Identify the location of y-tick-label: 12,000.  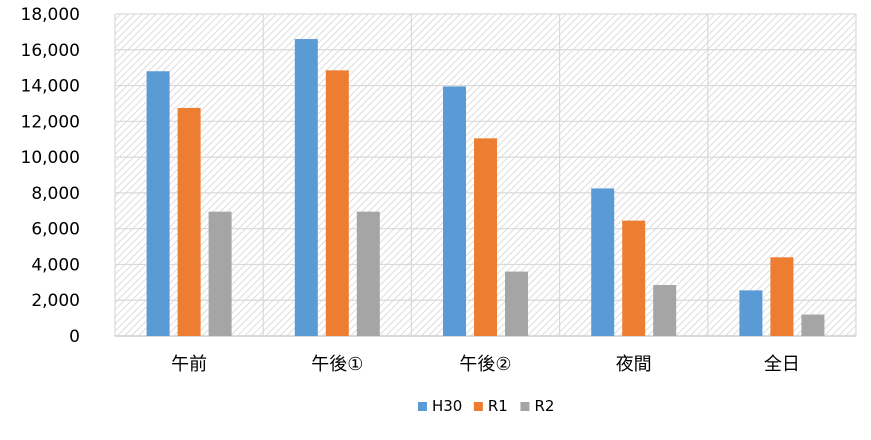
(50, 122).